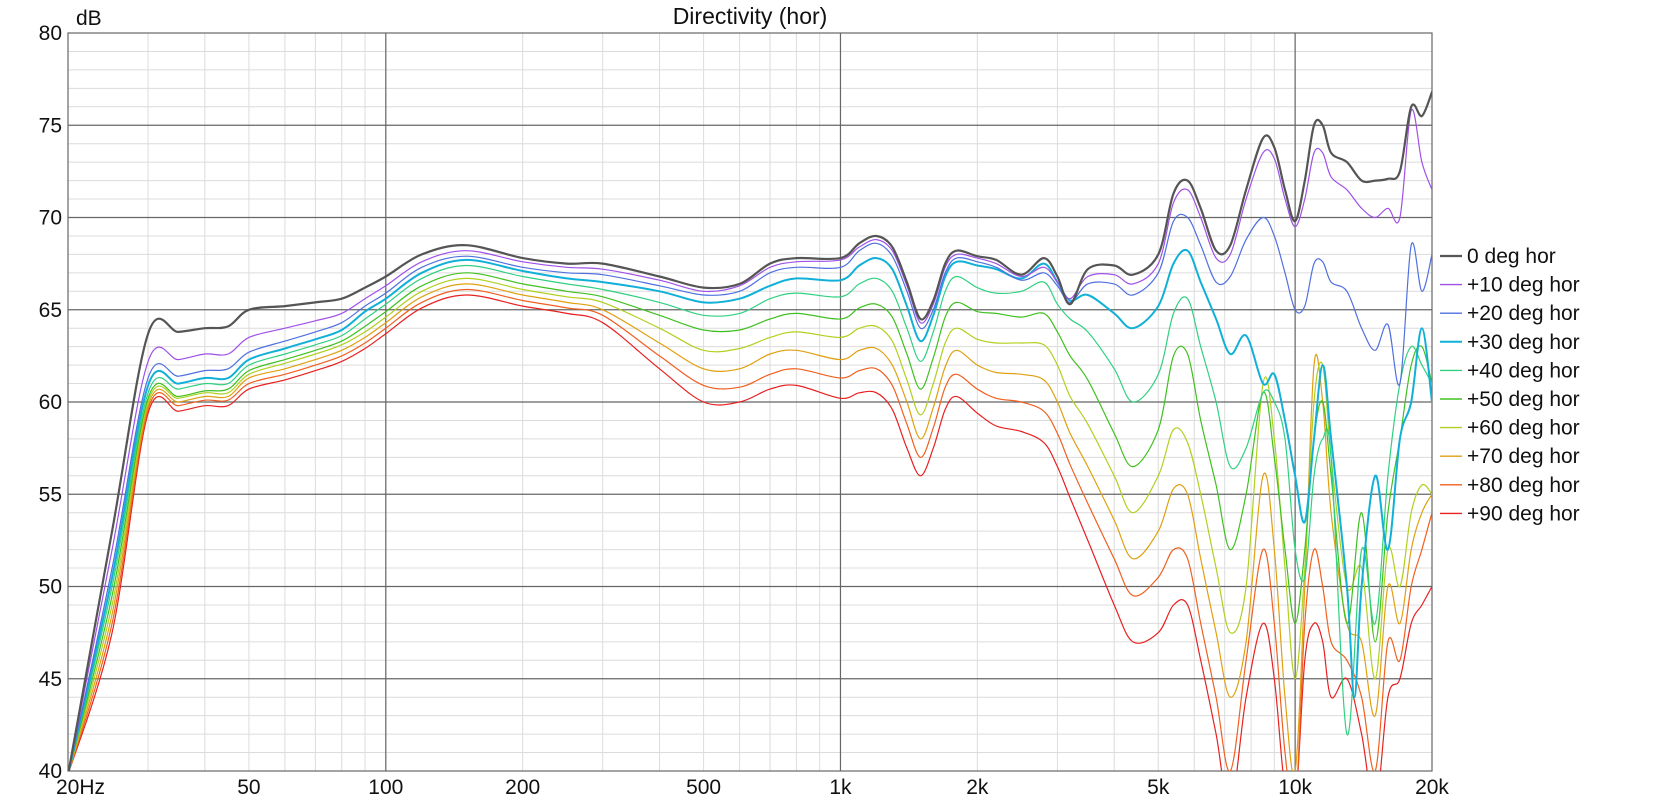 The width and height of the screenshot is (1676, 800). What do you see at coordinates (1158, 787) in the screenshot?
I see `x-tick-label: 5k` at bounding box center [1158, 787].